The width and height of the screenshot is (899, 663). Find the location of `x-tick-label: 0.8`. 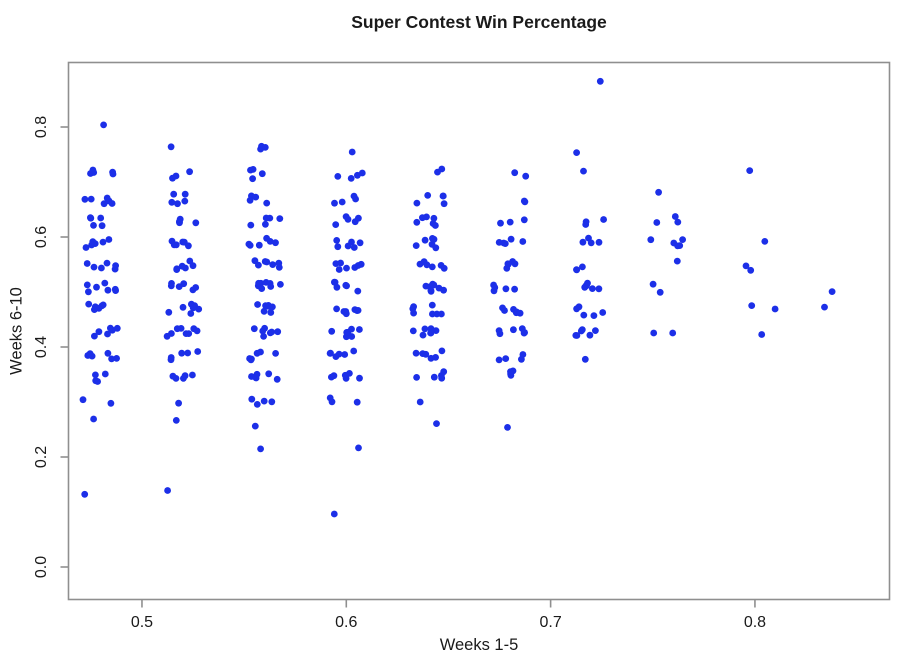

x-tick-label: 0.8 is located at coordinates (755, 622).